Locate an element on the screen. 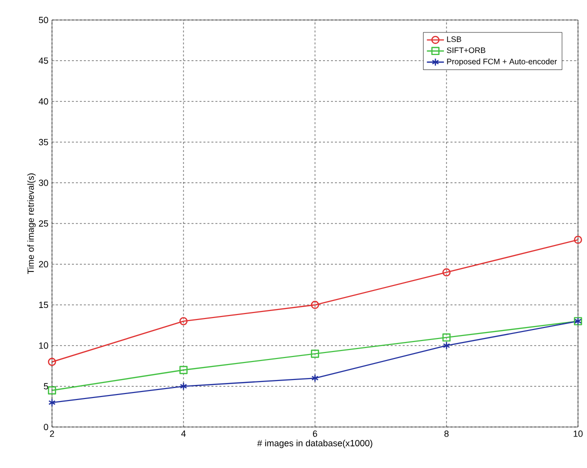 Image resolution: width=587 pixels, height=468 pixels. x-tick-label: 6 is located at coordinates (315, 433).